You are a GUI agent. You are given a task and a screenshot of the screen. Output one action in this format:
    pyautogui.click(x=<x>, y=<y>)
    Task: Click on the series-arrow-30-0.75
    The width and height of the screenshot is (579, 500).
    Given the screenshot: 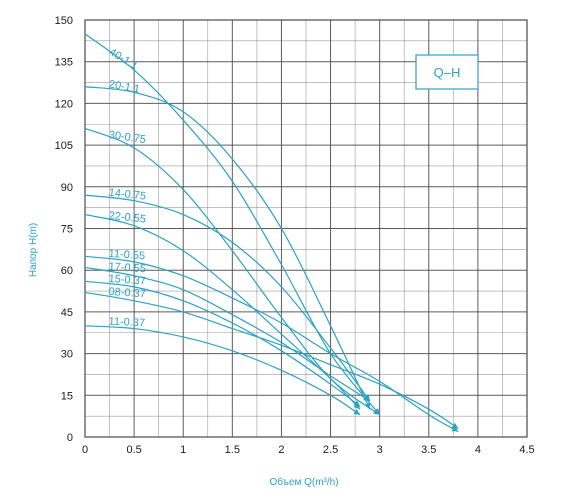 What is the action you would take?
    pyautogui.click(x=376, y=411)
    